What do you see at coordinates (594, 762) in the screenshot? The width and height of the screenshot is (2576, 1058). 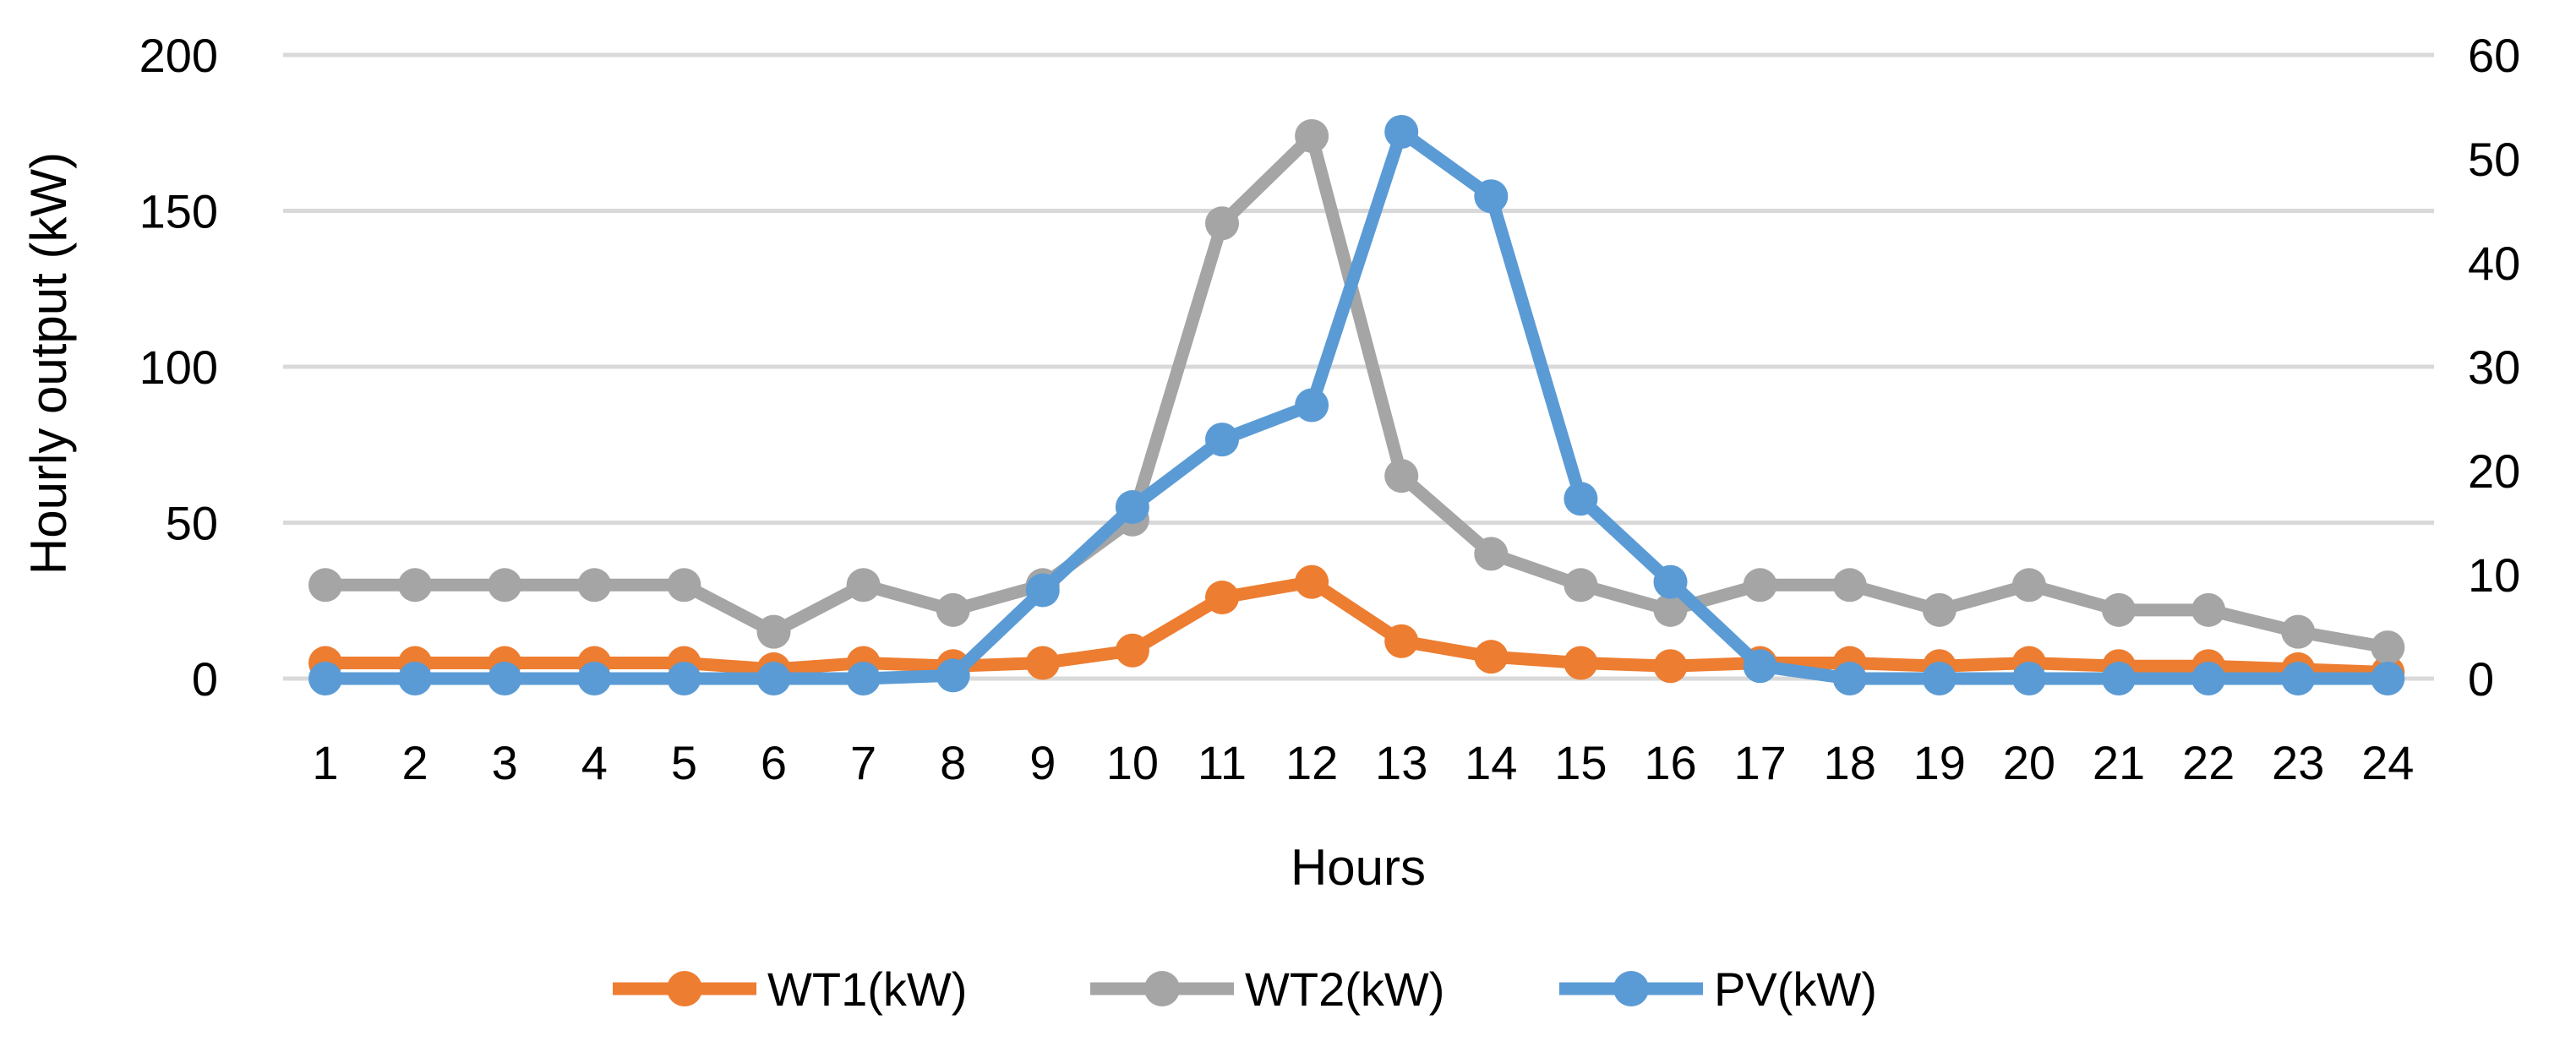 I see `x-tick-label: 4` at bounding box center [594, 762].